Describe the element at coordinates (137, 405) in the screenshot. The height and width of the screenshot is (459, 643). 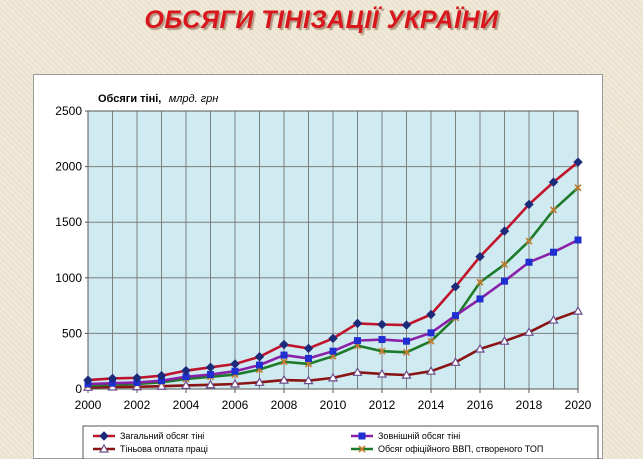
I see `x-tick-label: 2002` at that location.